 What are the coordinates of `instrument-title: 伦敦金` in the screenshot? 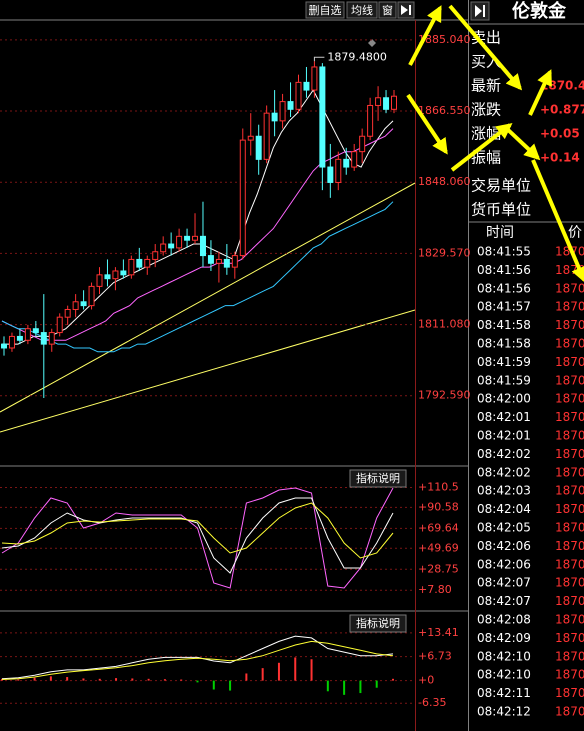 It's located at (539, 11).